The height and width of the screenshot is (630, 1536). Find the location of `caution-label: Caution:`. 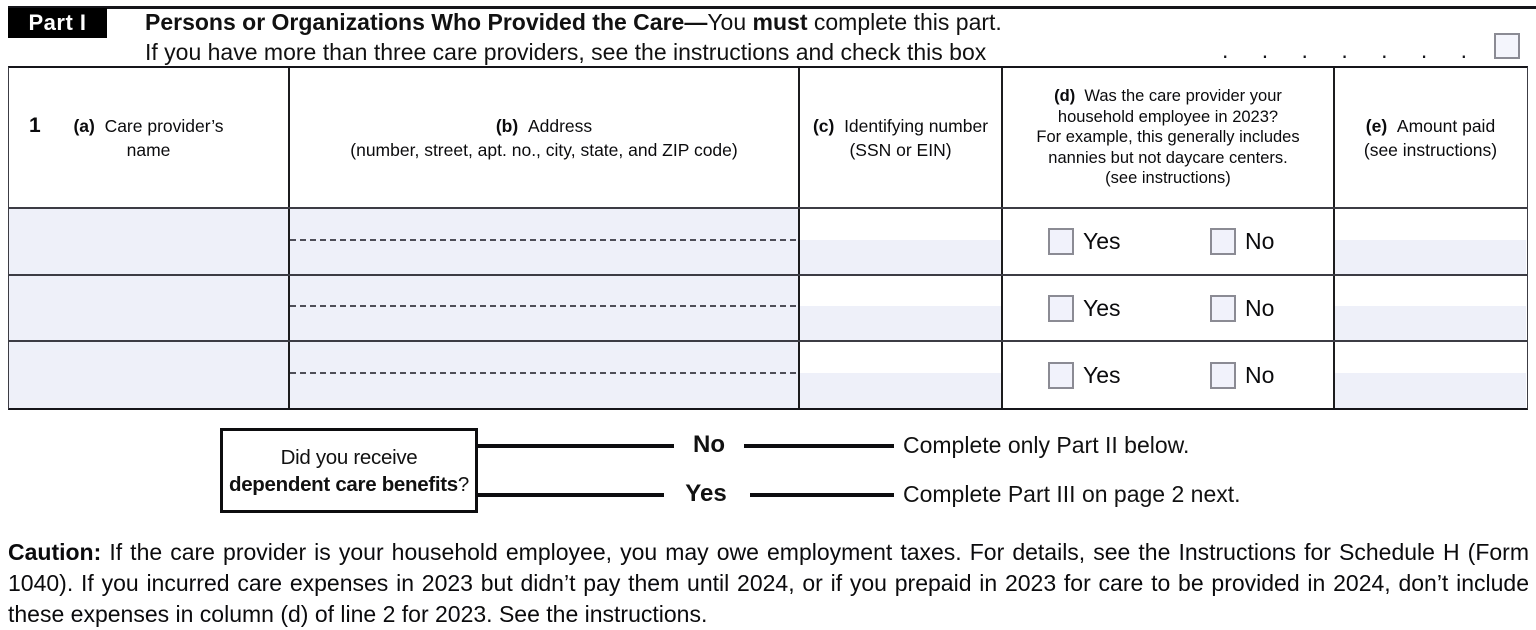

caution-label: Caution: is located at coordinates (55, 552).